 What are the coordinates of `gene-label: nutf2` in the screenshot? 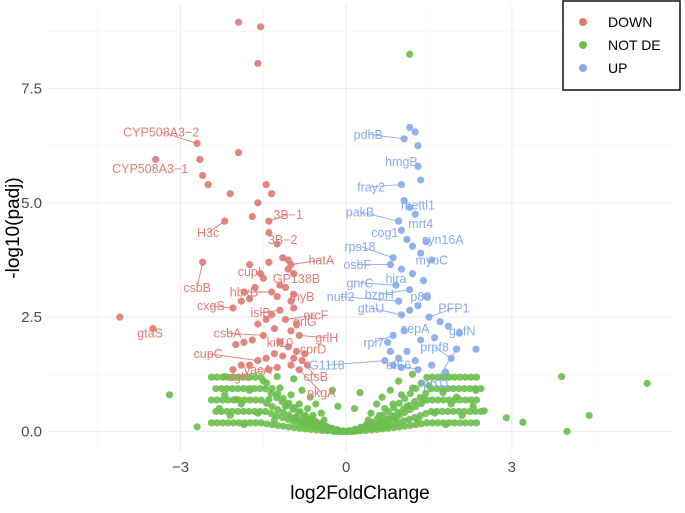 It's located at (341, 297).